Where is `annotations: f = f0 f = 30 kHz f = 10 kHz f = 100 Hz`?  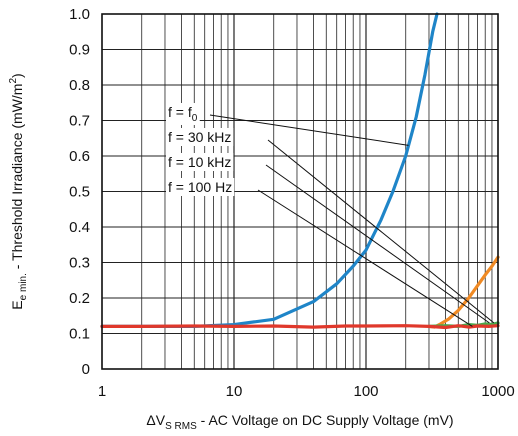 annotations: f = f0 f = 30 kHz f = 10 kHz f = 100 Hz is located at coordinates (200, 149).